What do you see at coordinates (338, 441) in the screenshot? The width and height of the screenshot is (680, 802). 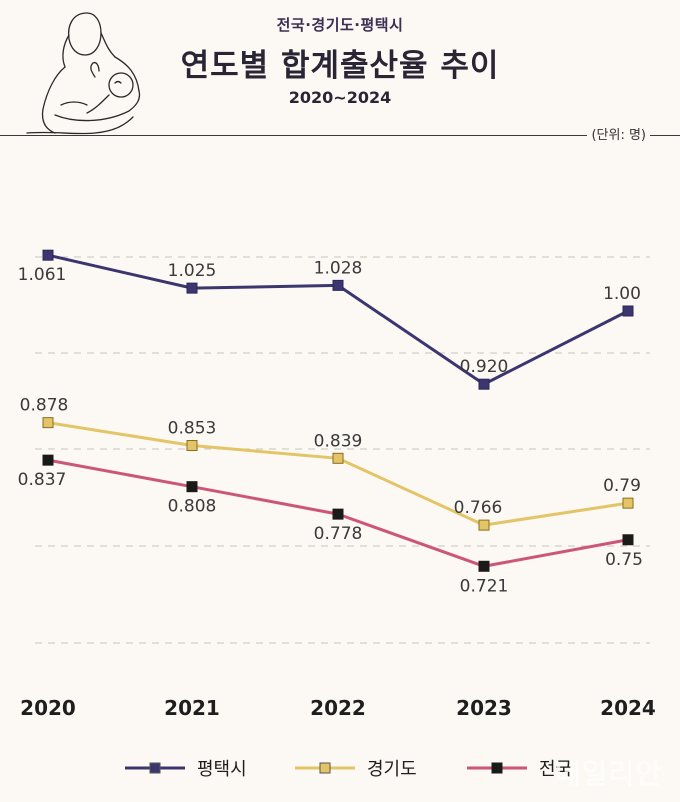 I see `data-label: 0.839` at bounding box center [338, 441].